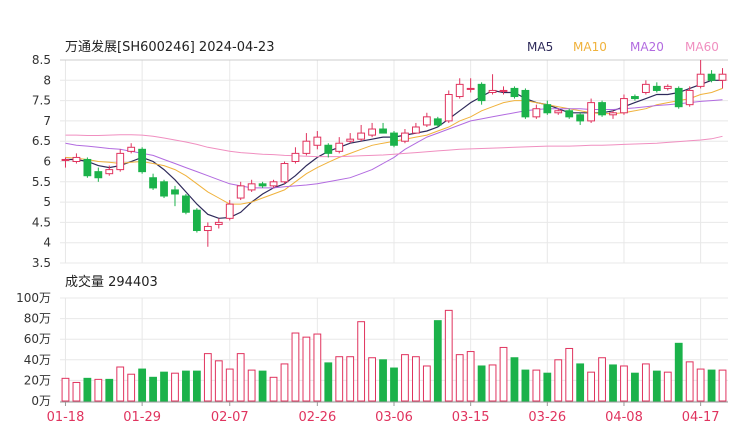 Image resolution: width=740 pixels, height=440 pixels. I want to click on x-tick-label: 01-18, so click(66, 417).